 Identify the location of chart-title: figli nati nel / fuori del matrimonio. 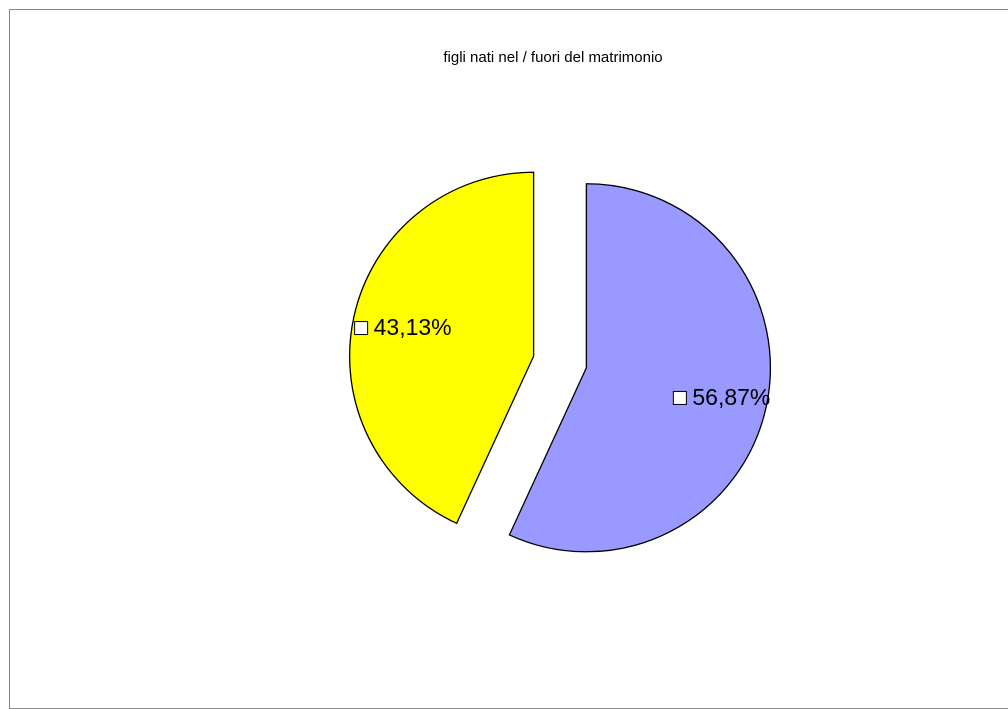
(552, 57).